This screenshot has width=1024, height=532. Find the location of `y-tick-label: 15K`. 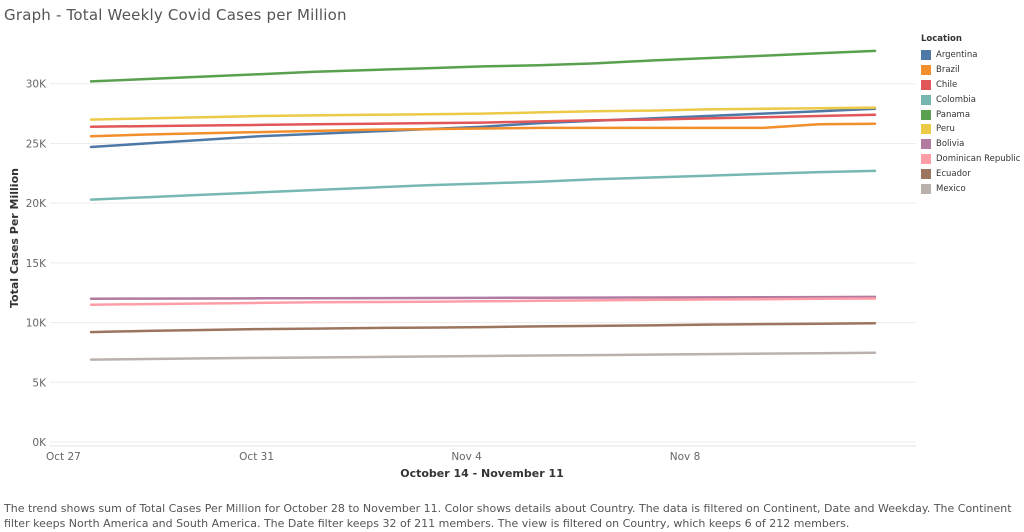

y-tick-label: 15K is located at coordinates (36, 264).